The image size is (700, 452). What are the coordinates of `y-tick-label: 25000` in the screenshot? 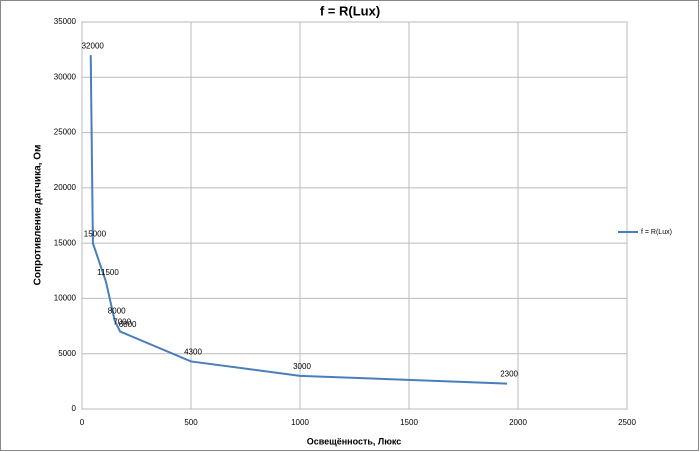 It's located at (65, 132).